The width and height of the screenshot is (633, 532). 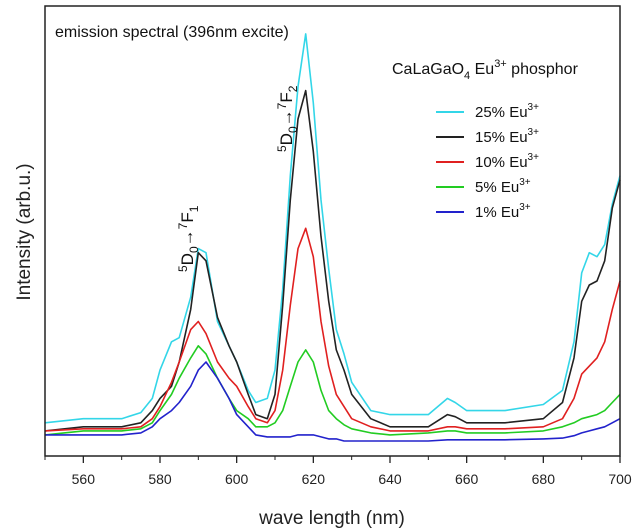 What do you see at coordinates (482, 69) in the screenshot?
I see `subtitle-mid: Eu` at bounding box center [482, 69].